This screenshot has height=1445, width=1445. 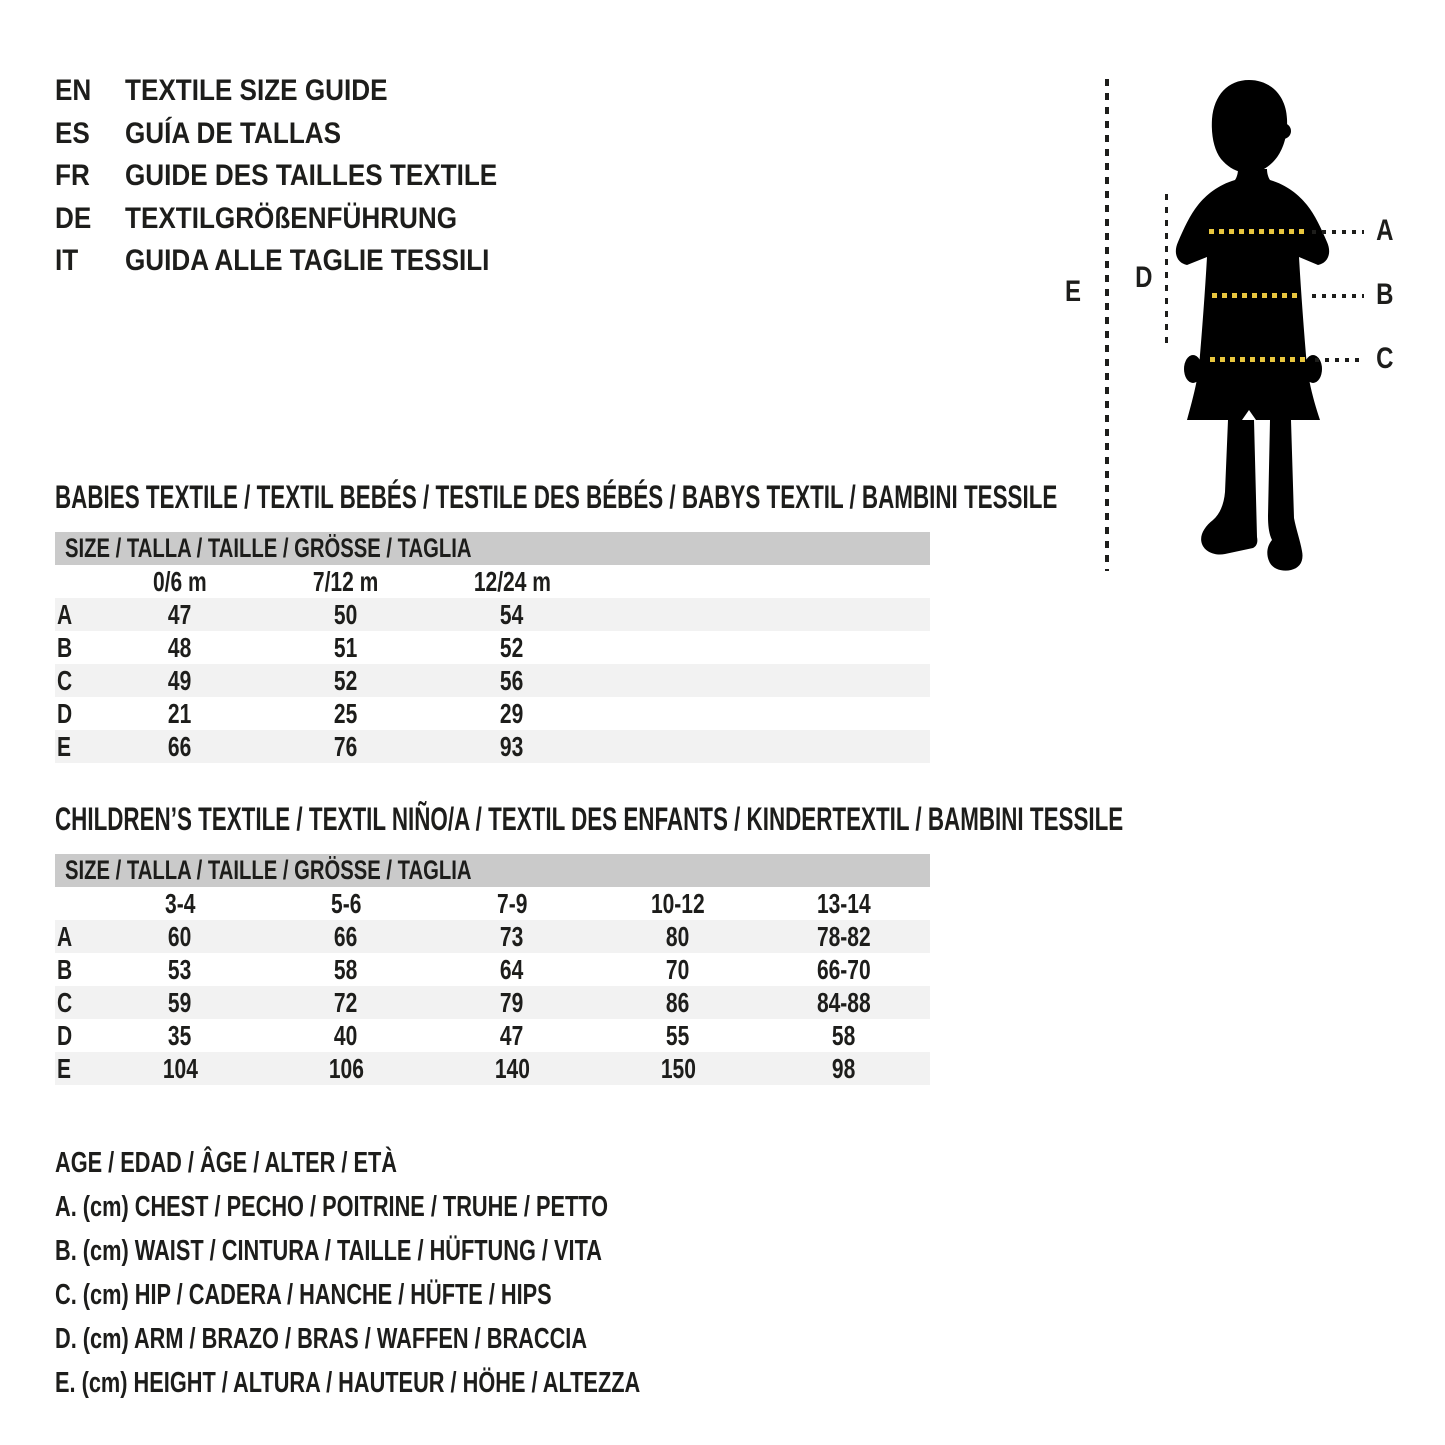 What do you see at coordinates (64, 1068) in the screenshot?
I see `row-label: E` at bounding box center [64, 1068].